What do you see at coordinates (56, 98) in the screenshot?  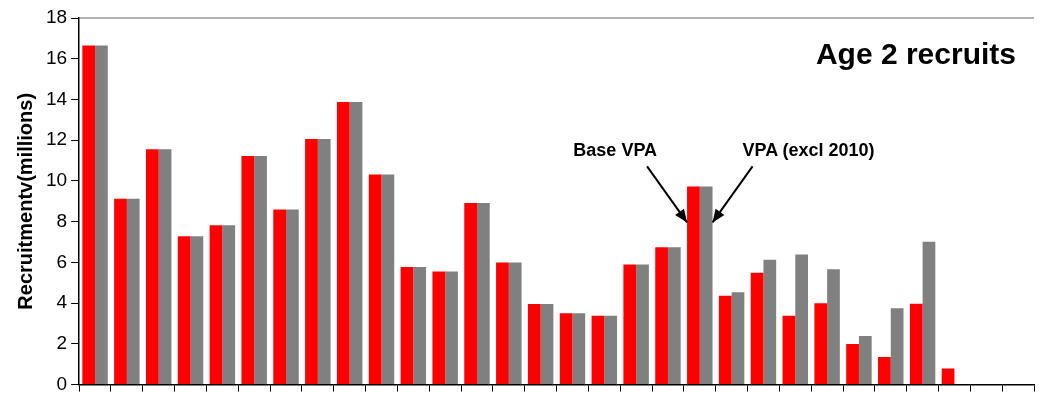 I see `y-tick-label: 14` at bounding box center [56, 98].